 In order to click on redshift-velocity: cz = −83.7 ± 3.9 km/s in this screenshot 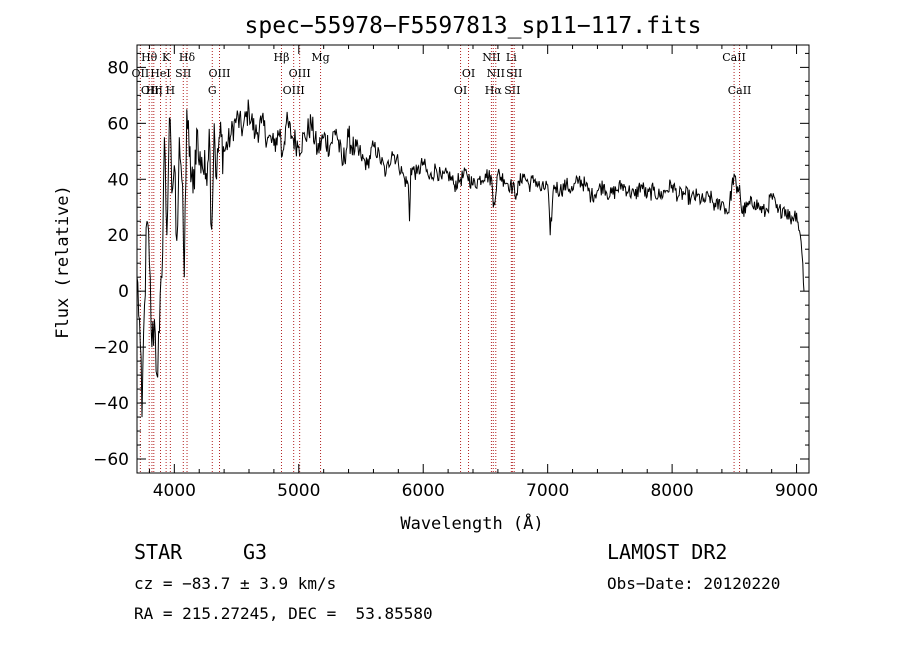, I will do `click(235, 583)`.